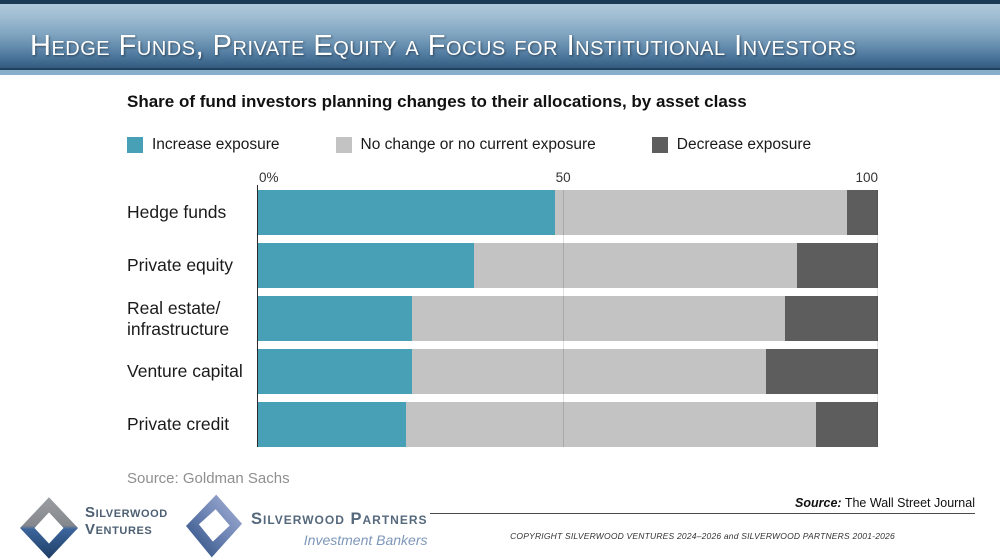 The image size is (1000, 560). Describe the element at coordinates (744, 144) in the screenshot. I see `legend-label-decrease: Decrease exposure` at that location.